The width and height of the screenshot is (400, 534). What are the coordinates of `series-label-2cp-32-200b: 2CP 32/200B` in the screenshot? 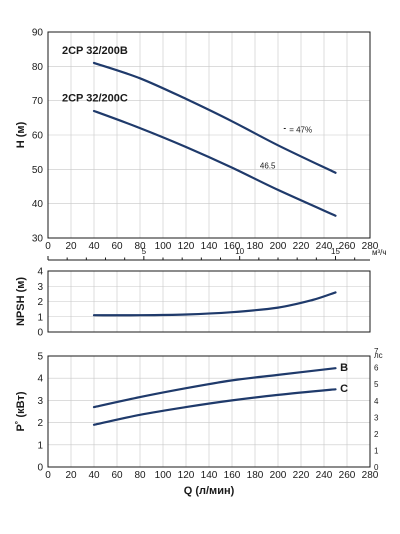 It's located at (95, 51).